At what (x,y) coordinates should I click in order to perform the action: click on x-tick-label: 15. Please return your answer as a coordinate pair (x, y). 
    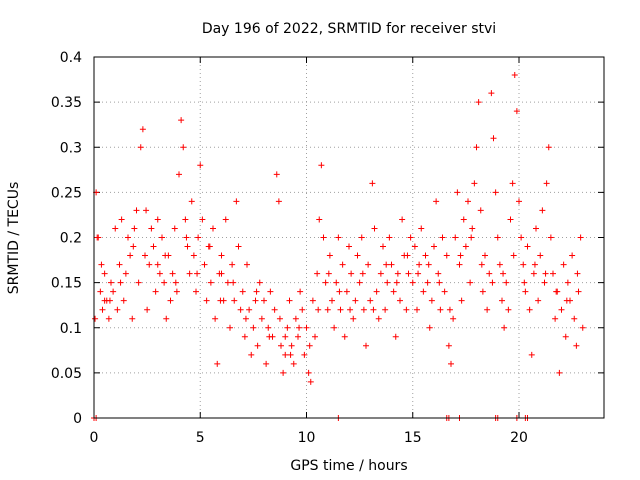
    Looking at the image, I should click on (413, 438).